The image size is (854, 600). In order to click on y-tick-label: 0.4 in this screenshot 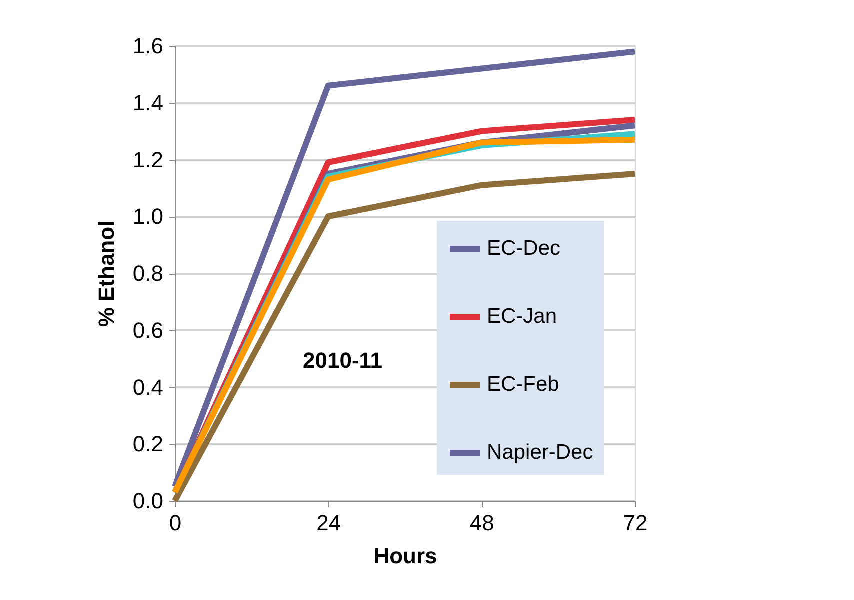, I will do `click(148, 387)`.